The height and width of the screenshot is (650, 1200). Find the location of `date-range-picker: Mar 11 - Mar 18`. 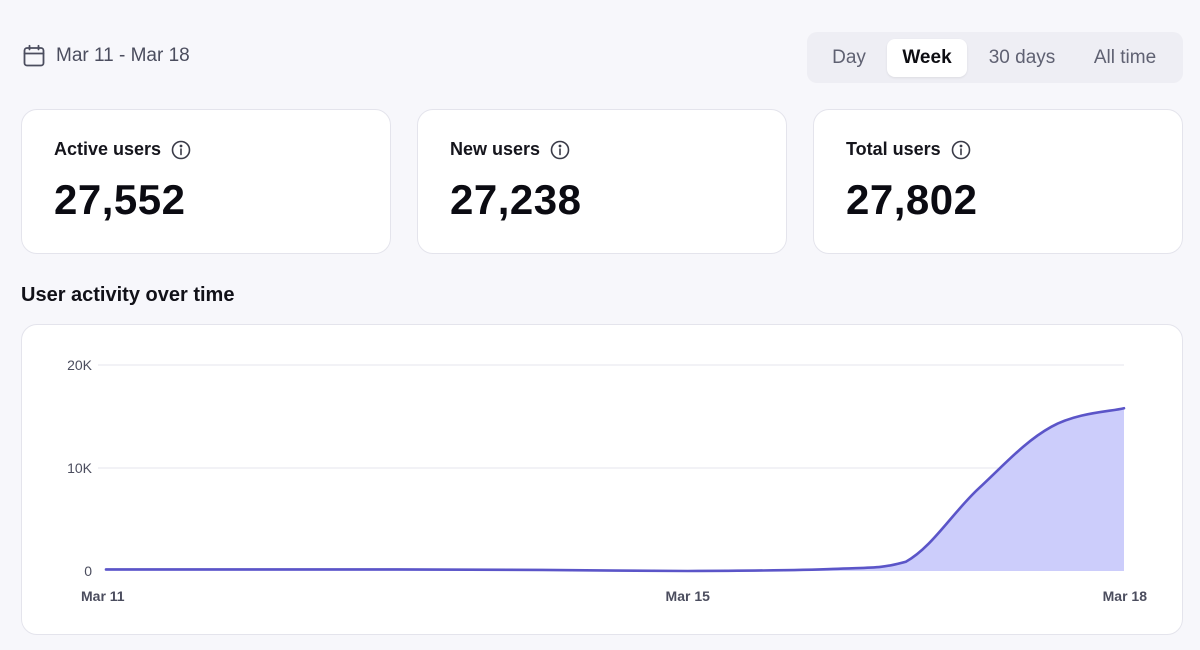

date-range-picker: Mar 11 - Mar 18 is located at coordinates (106, 56).